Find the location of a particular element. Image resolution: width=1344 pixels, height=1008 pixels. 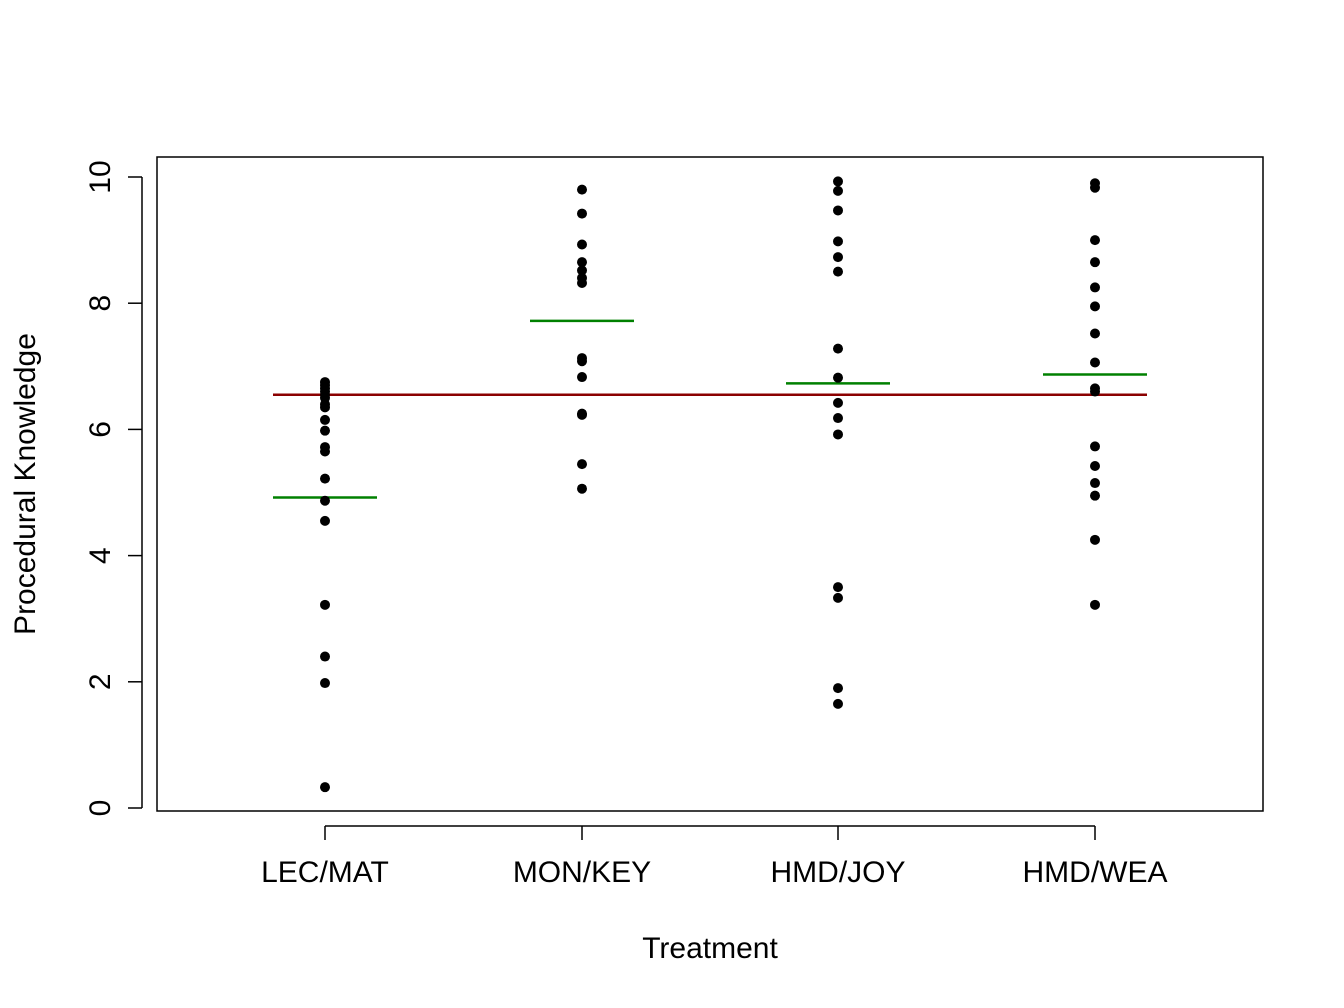

y-tick-label: 6 is located at coordinates (100, 429).